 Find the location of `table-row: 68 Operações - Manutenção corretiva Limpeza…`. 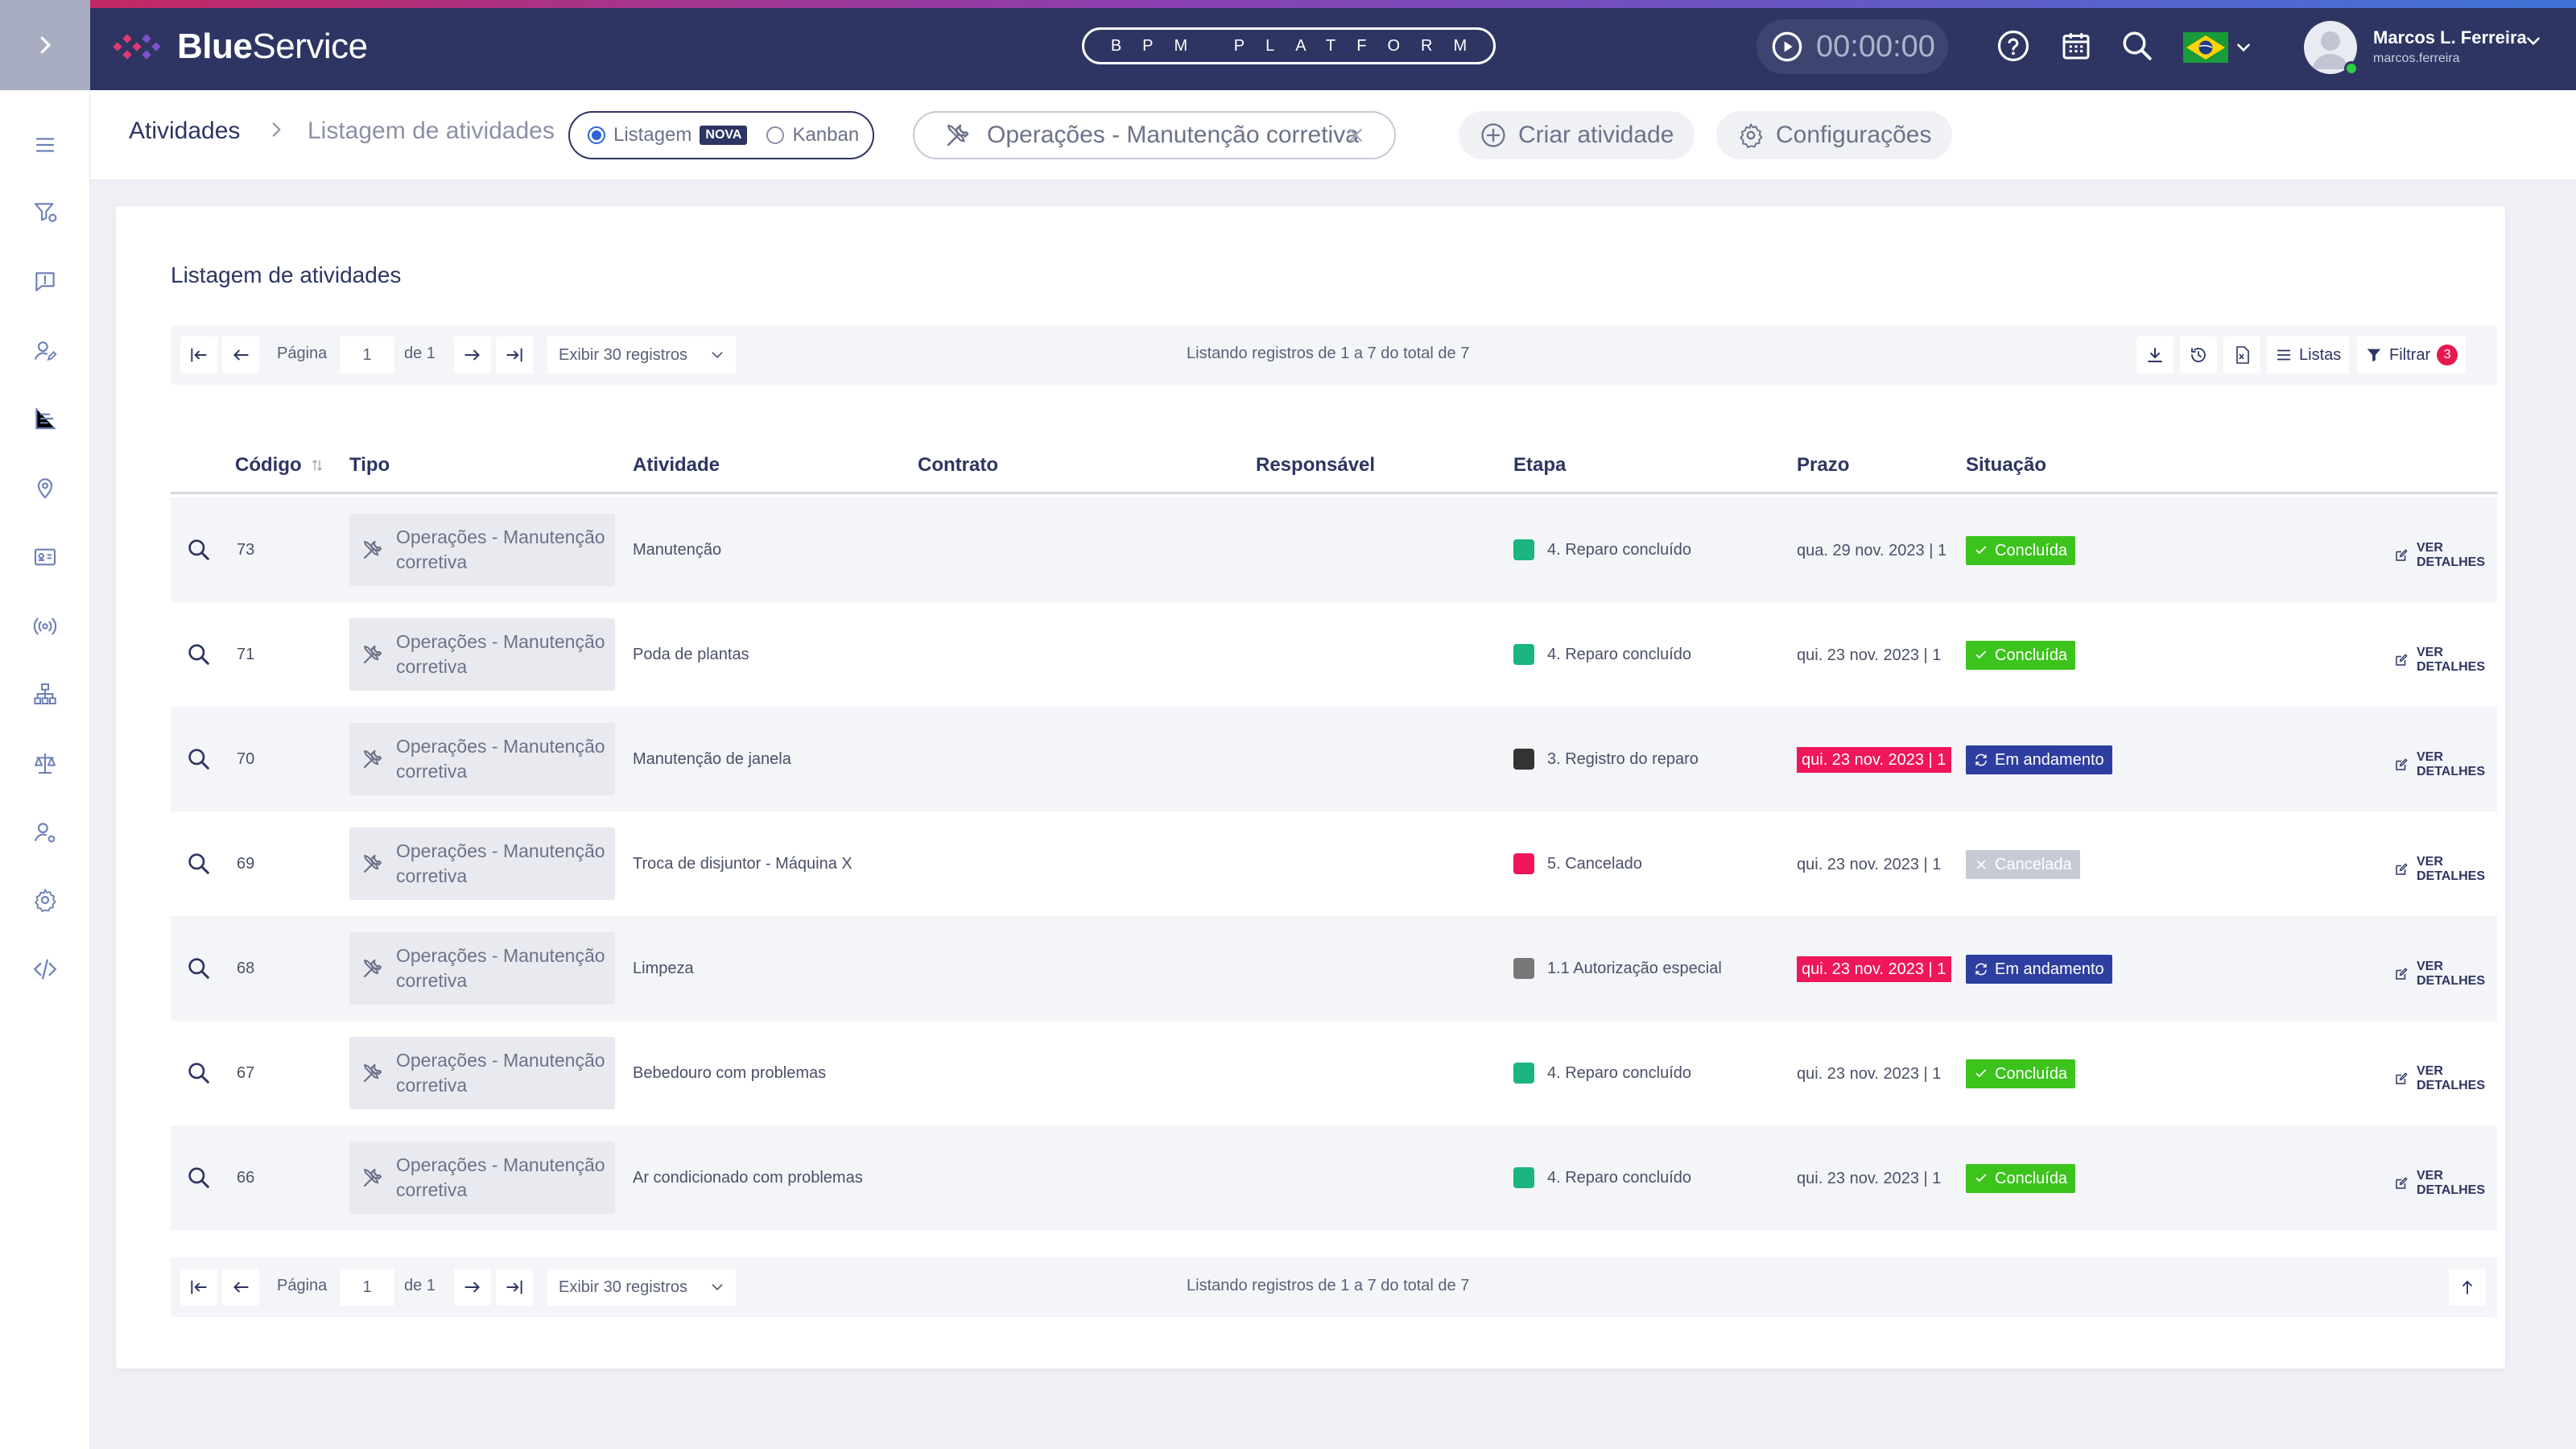

table-row: 68 Operações - Manutenção corretiva Limpeza… is located at coordinates (1334, 968).